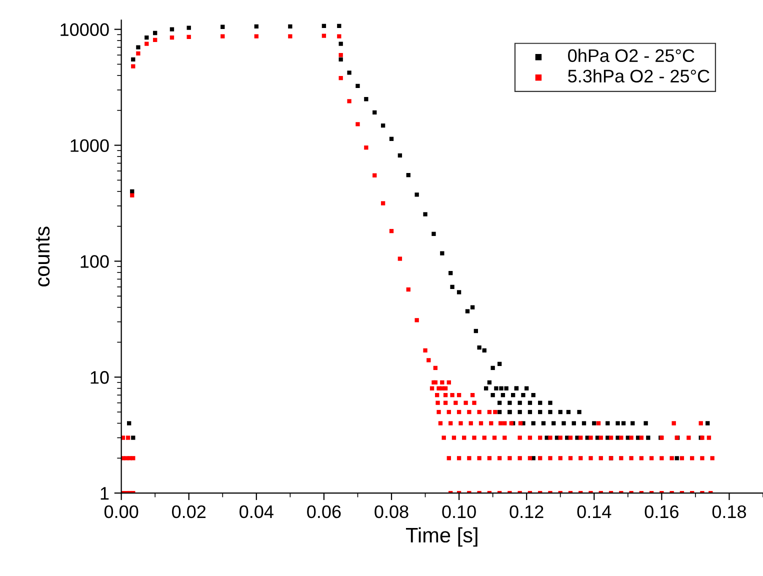 The height and width of the screenshot is (576, 763). Describe the element at coordinates (43, 256) in the screenshot. I see `y-axis-title: counts` at that location.